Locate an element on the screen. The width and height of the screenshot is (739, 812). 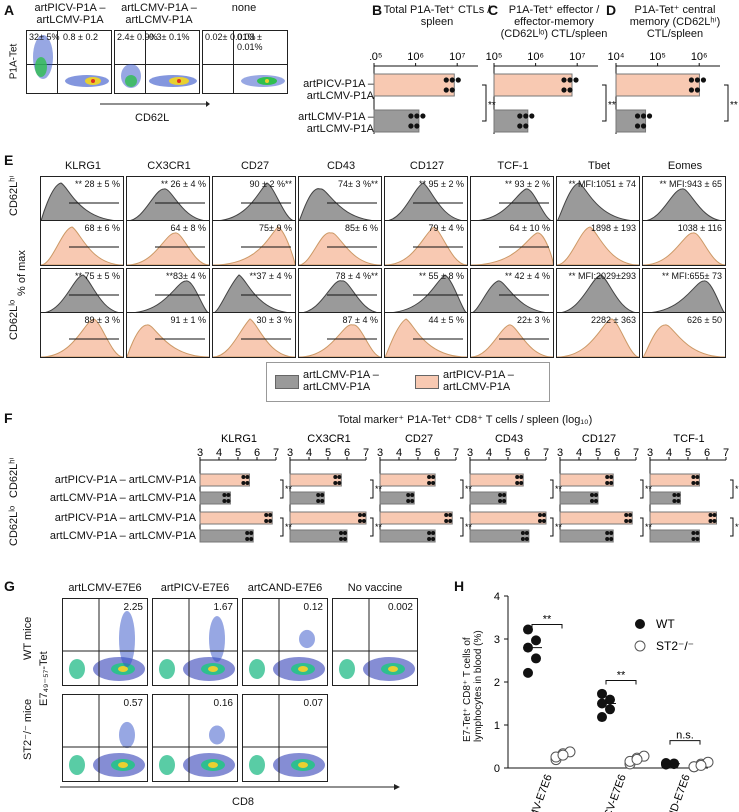
panel-e-histogram: 75± 9 % is located at coordinates (254, 243).